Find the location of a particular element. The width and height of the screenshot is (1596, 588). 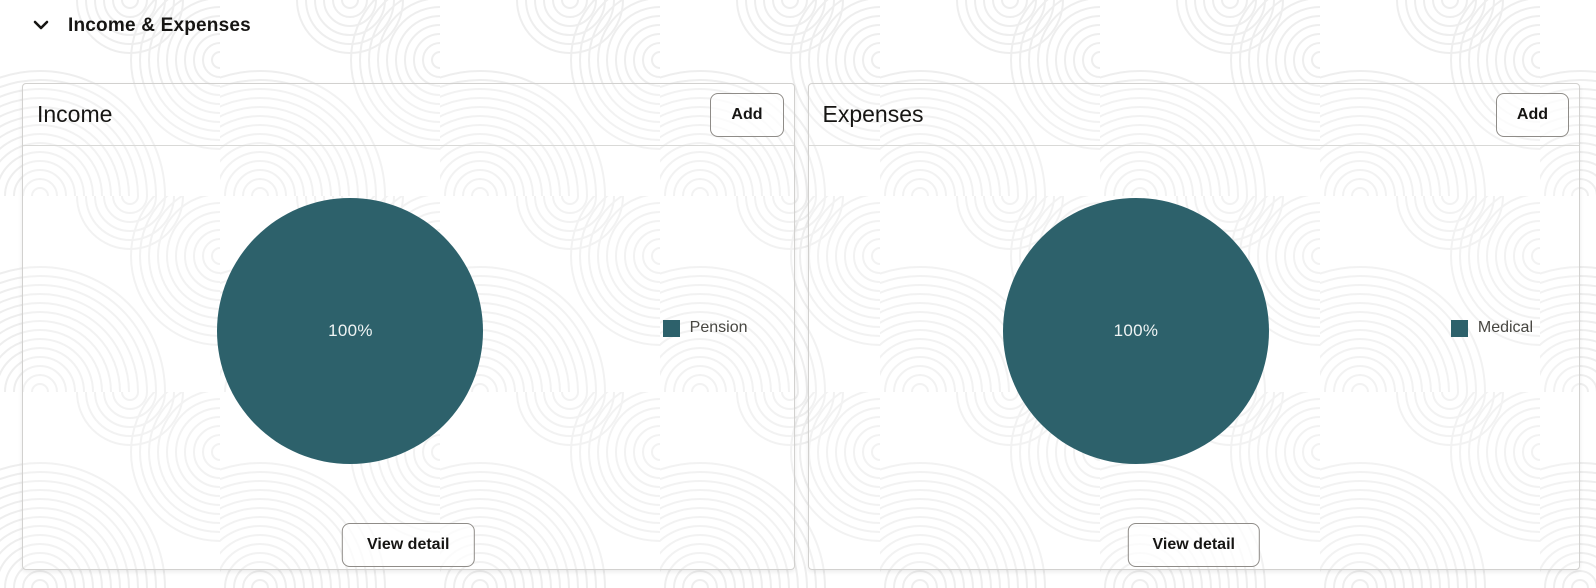

expenses-pie-chart: 100% is located at coordinates (1135, 331).